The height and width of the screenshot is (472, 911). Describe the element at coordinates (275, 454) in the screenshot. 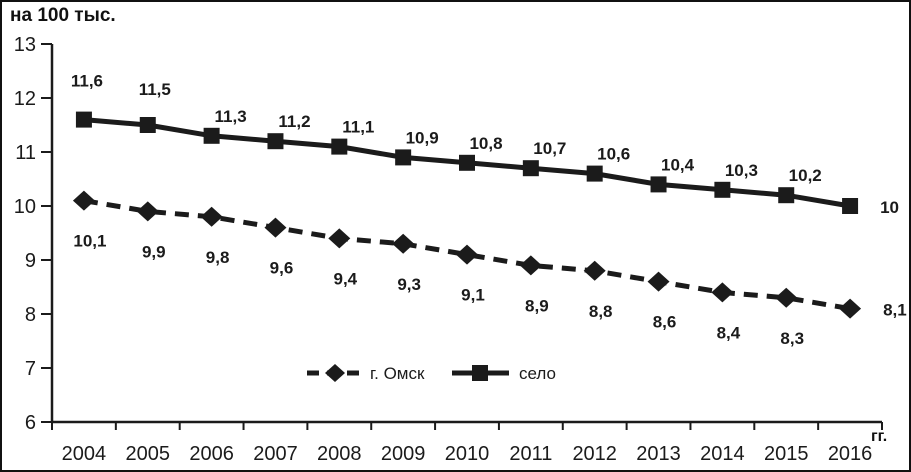

I see `x-tick-label: 2007` at that location.